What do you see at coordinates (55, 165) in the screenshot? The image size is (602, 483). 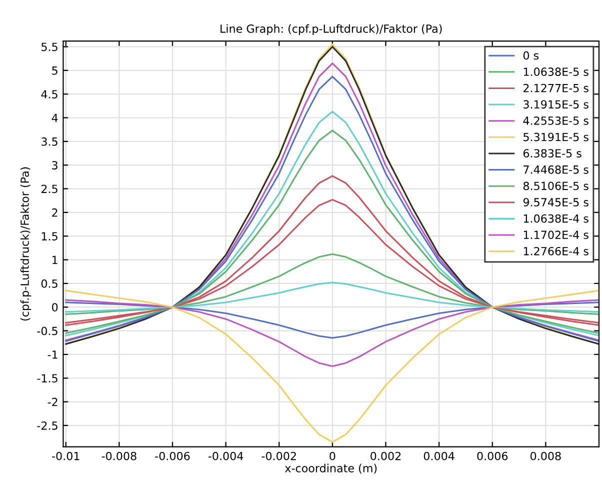 I see `y-tick-label: 3` at bounding box center [55, 165].